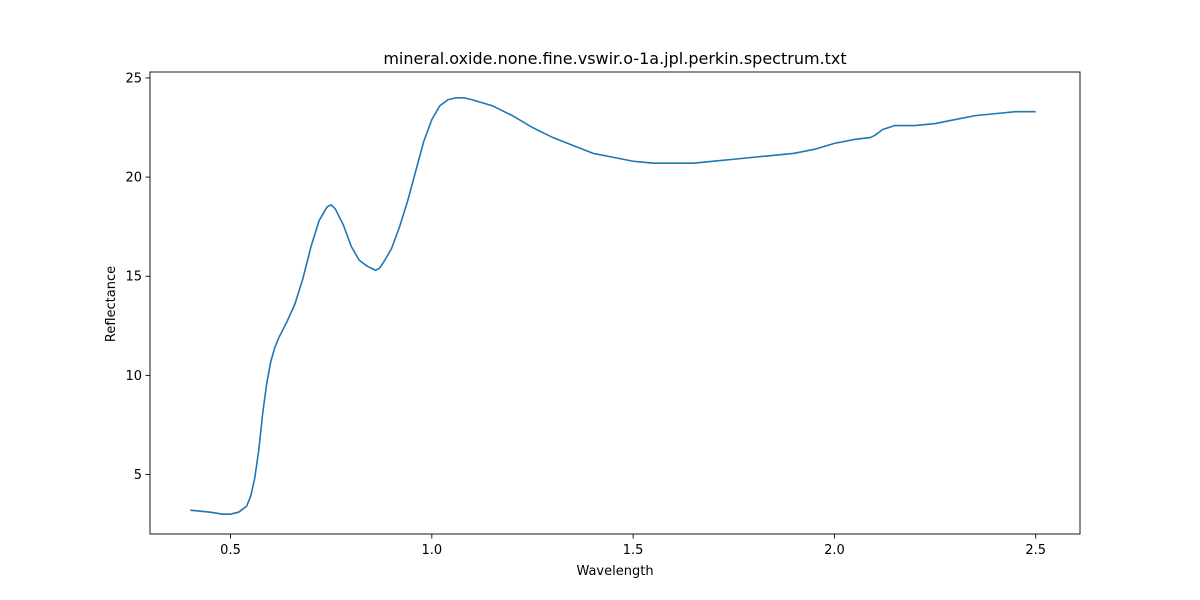  Describe the element at coordinates (230, 550) in the screenshot. I see `x-tick-label: 0.5` at that location.